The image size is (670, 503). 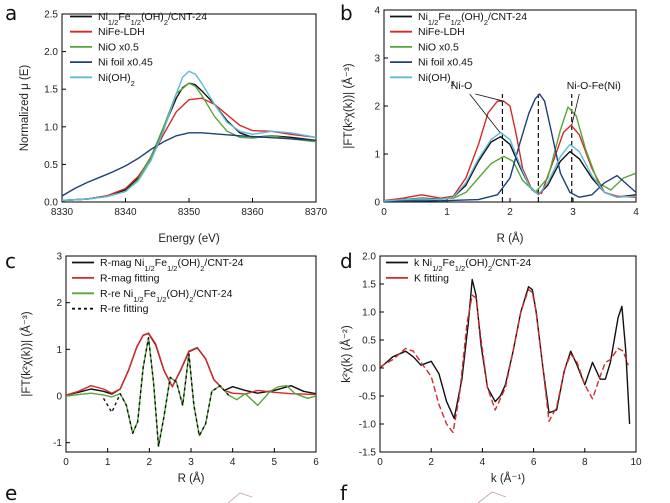 I want to click on panel-f: f, so click(x=423, y=492).